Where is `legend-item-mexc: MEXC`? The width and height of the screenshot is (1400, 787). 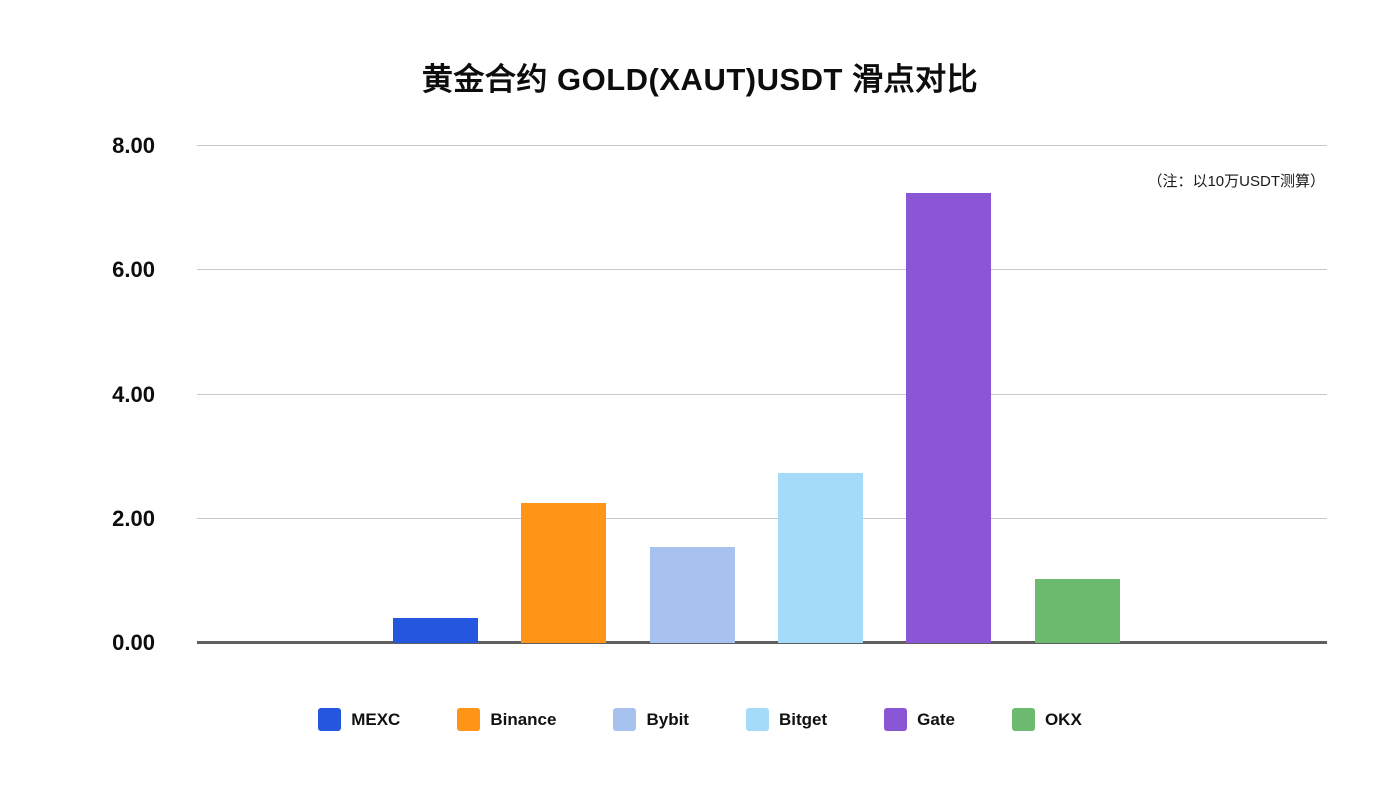
legend-item-mexc: MEXC is located at coordinates (359, 719).